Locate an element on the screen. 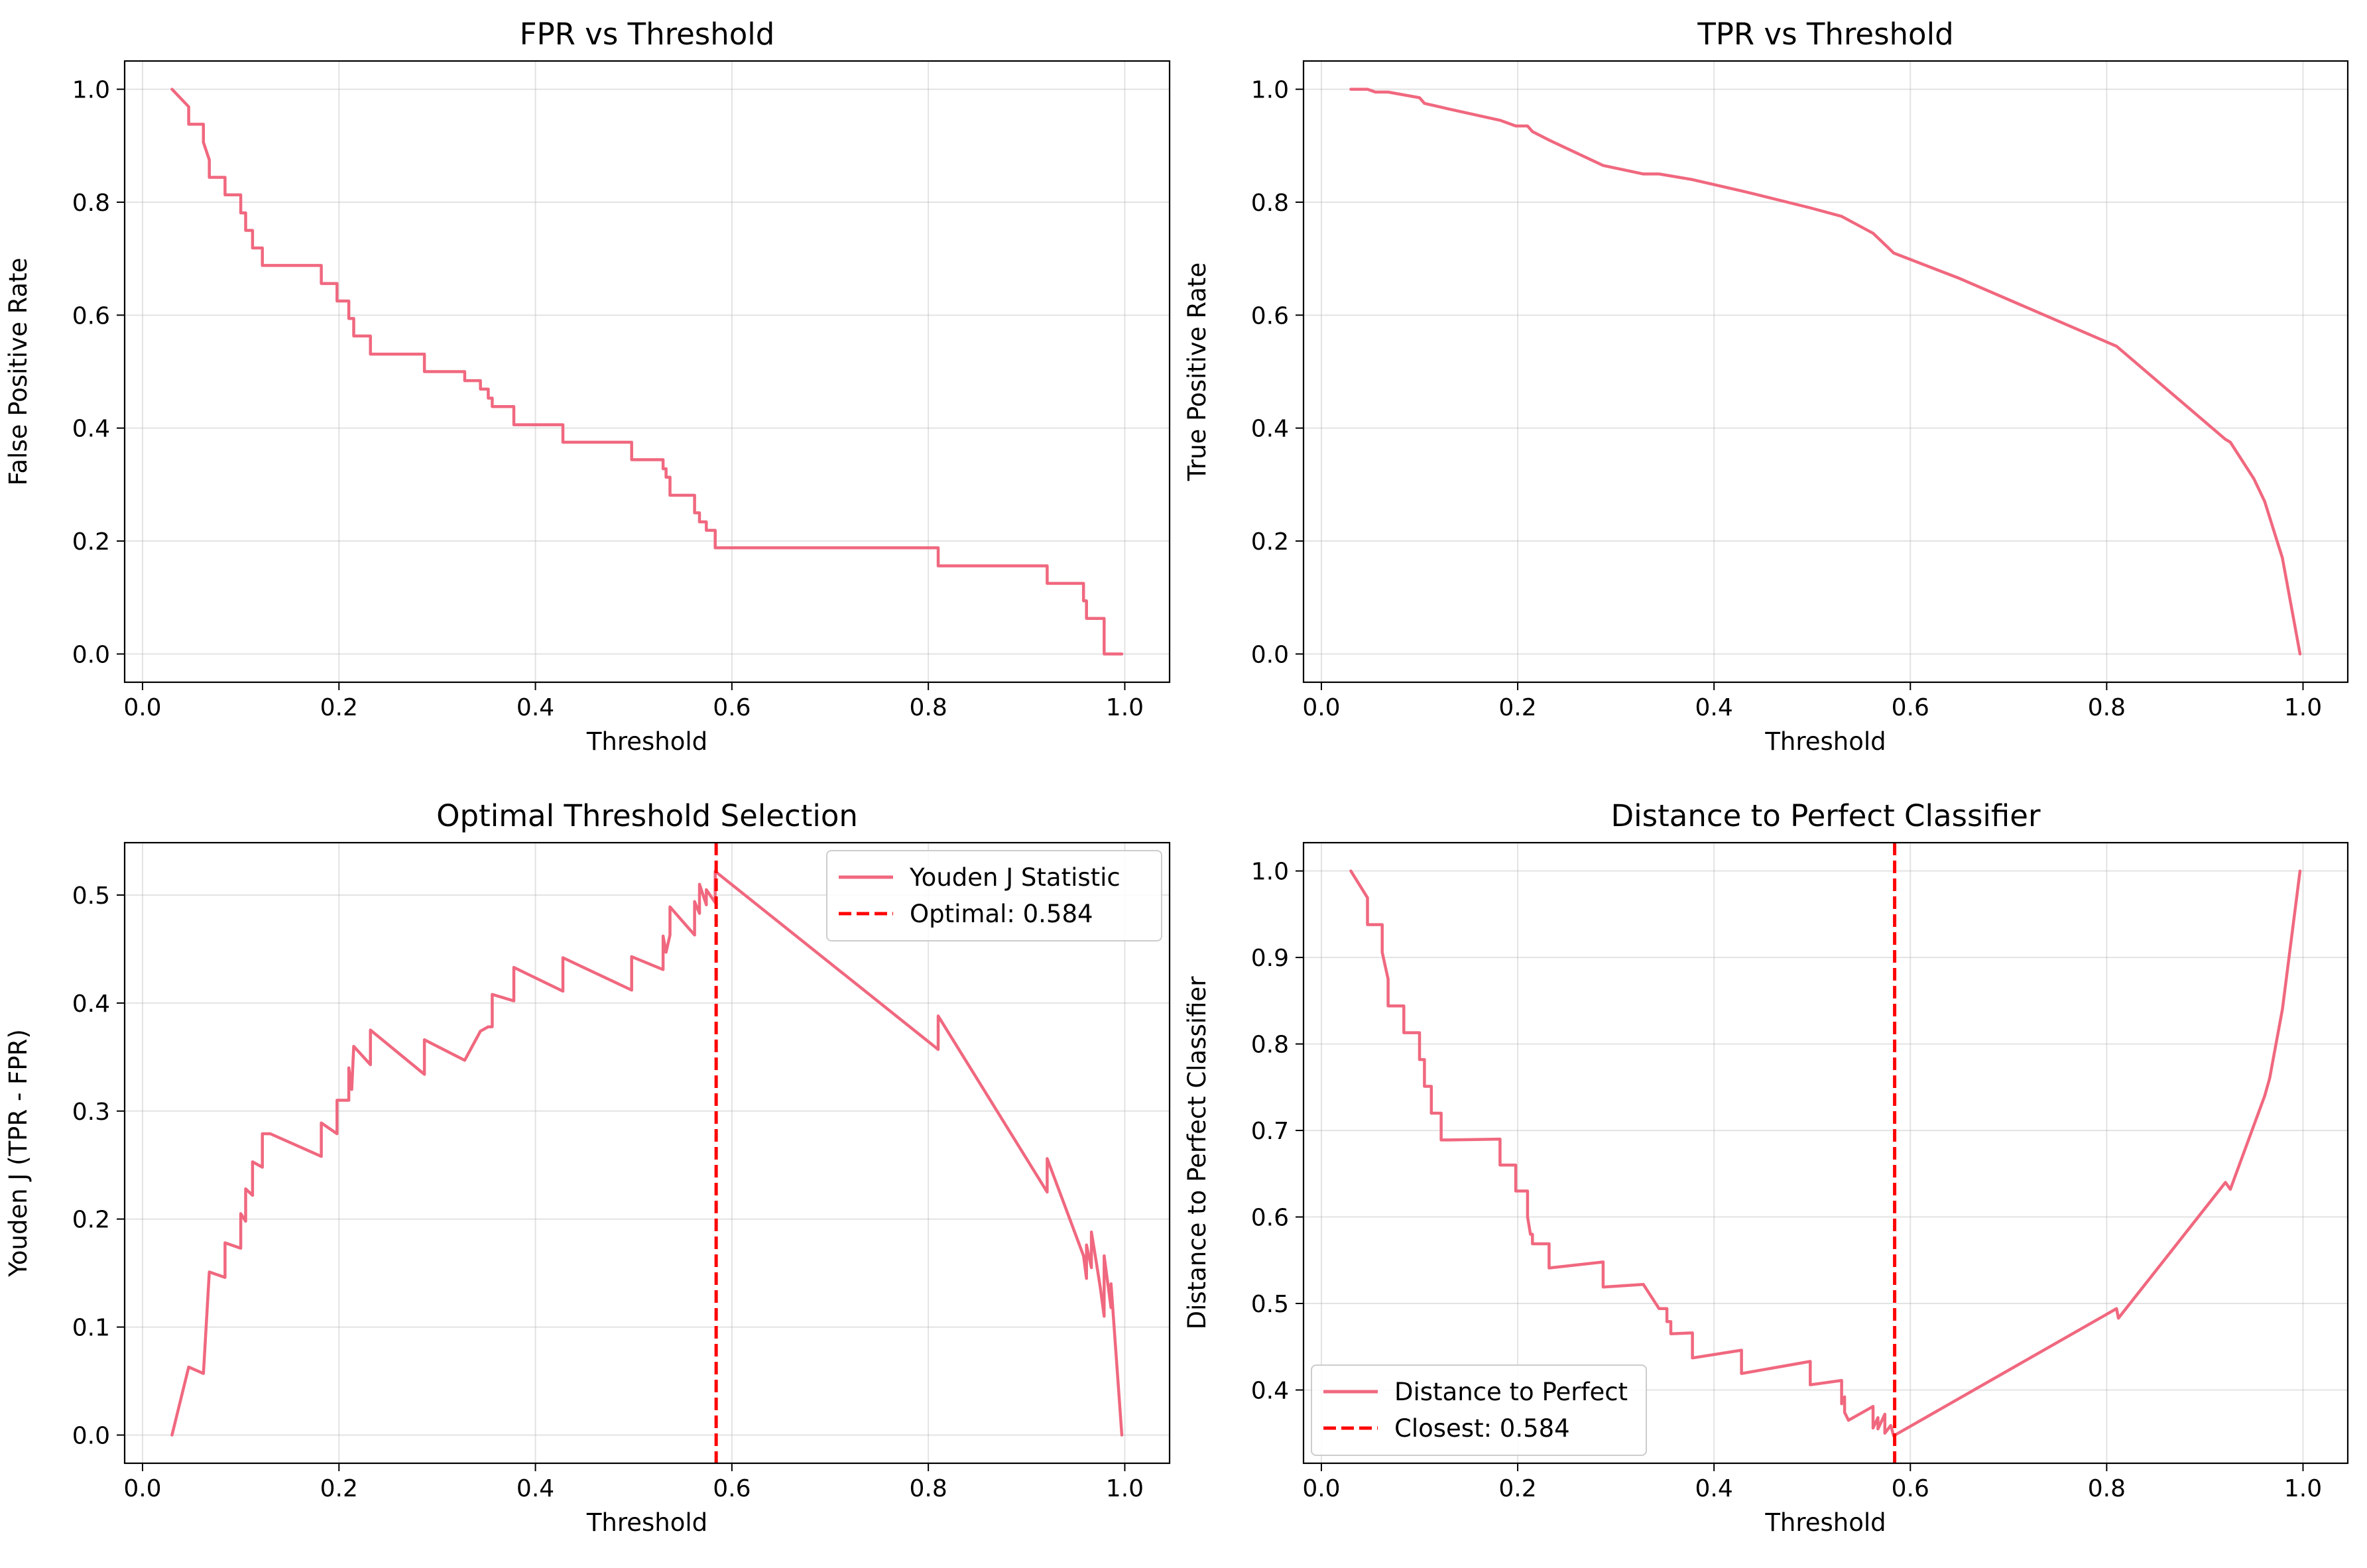  y-tick-label: 0.9 is located at coordinates (1270, 958).